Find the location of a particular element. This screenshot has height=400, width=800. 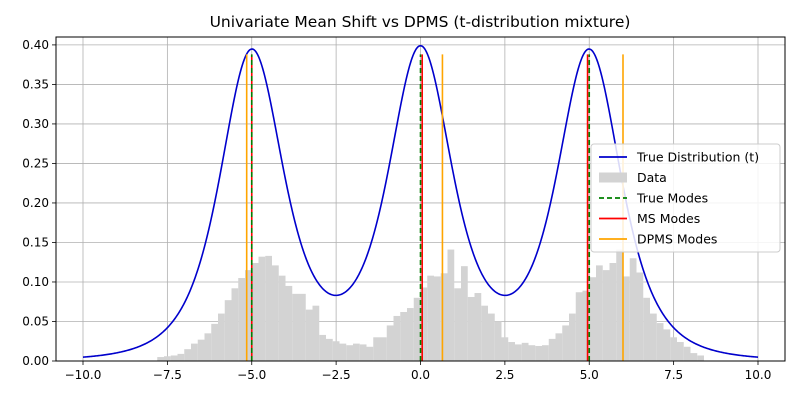

y-tick-label: 0.05 is located at coordinates (35, 321).